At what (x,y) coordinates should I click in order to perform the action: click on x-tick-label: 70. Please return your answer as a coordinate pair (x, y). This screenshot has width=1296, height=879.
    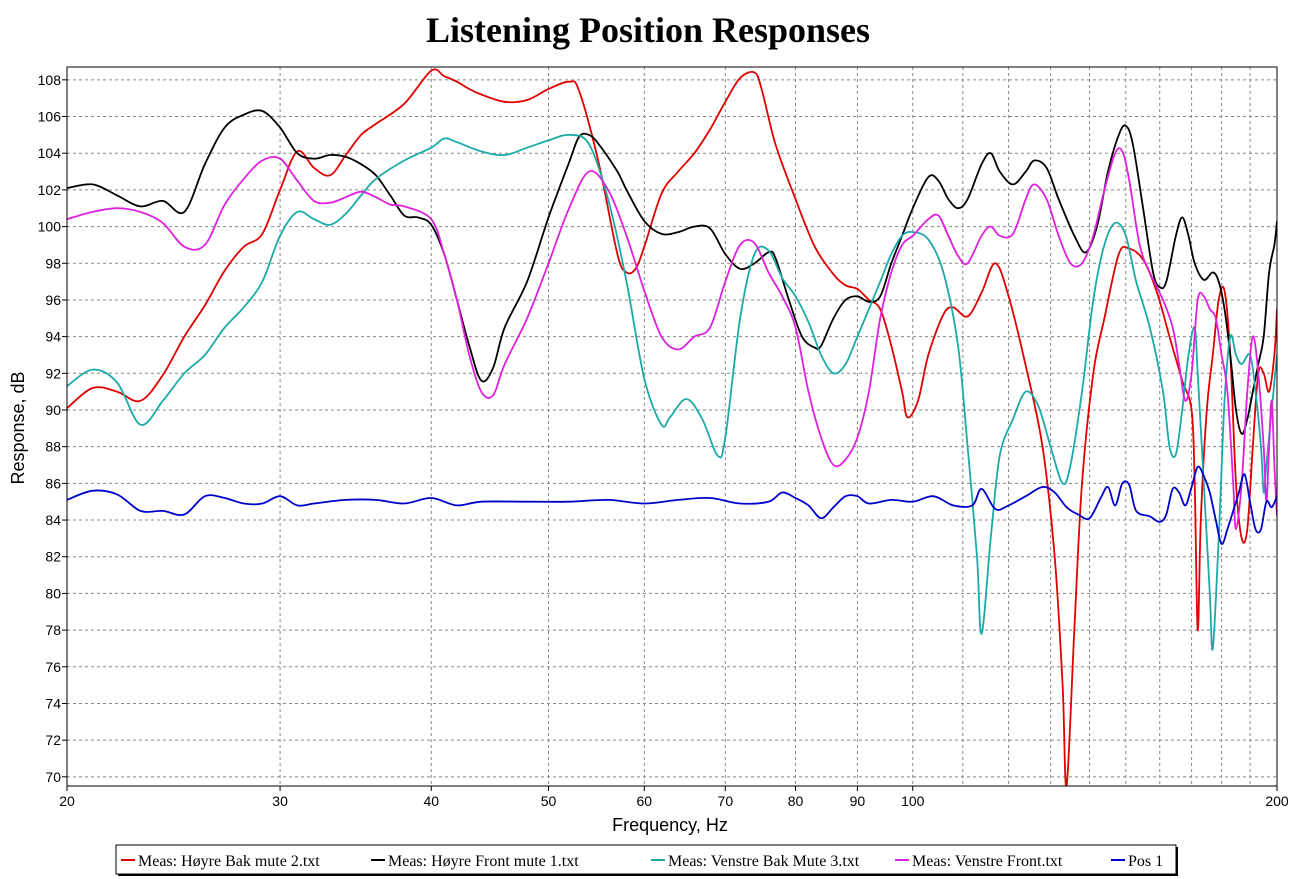
    Looking at the image, I should click on (726, 801).